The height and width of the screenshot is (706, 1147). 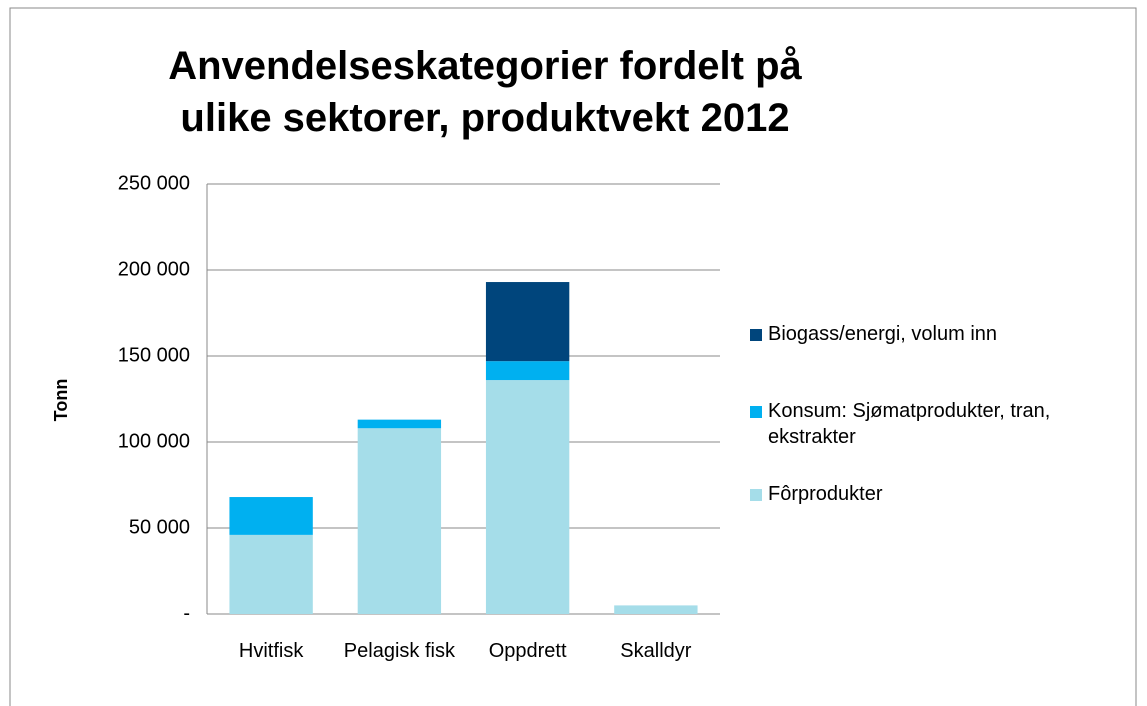 What do you see at coordinates (154, 269) in the screenshot?
I see `y-tick-label: 200 000` at bounding box center [154, 269].